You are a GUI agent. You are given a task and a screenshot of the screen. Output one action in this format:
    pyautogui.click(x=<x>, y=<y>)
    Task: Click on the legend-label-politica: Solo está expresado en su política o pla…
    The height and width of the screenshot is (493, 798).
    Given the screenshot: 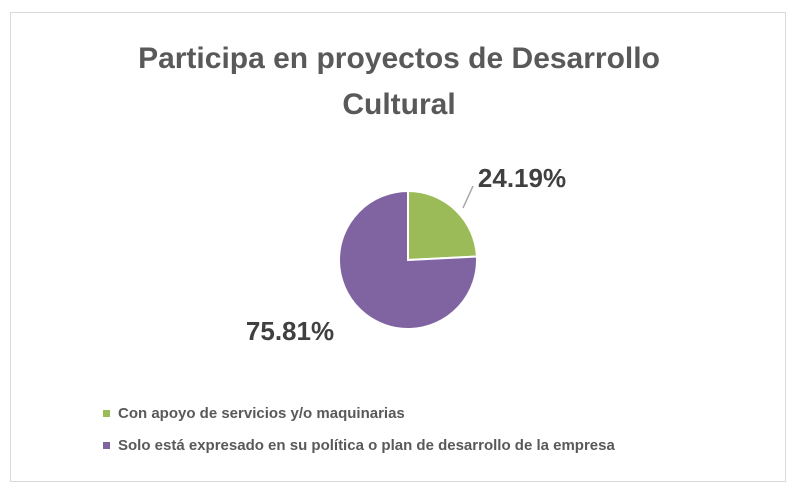 What is the action you would take?
    pyautogui.click(x=366, y=445)
    